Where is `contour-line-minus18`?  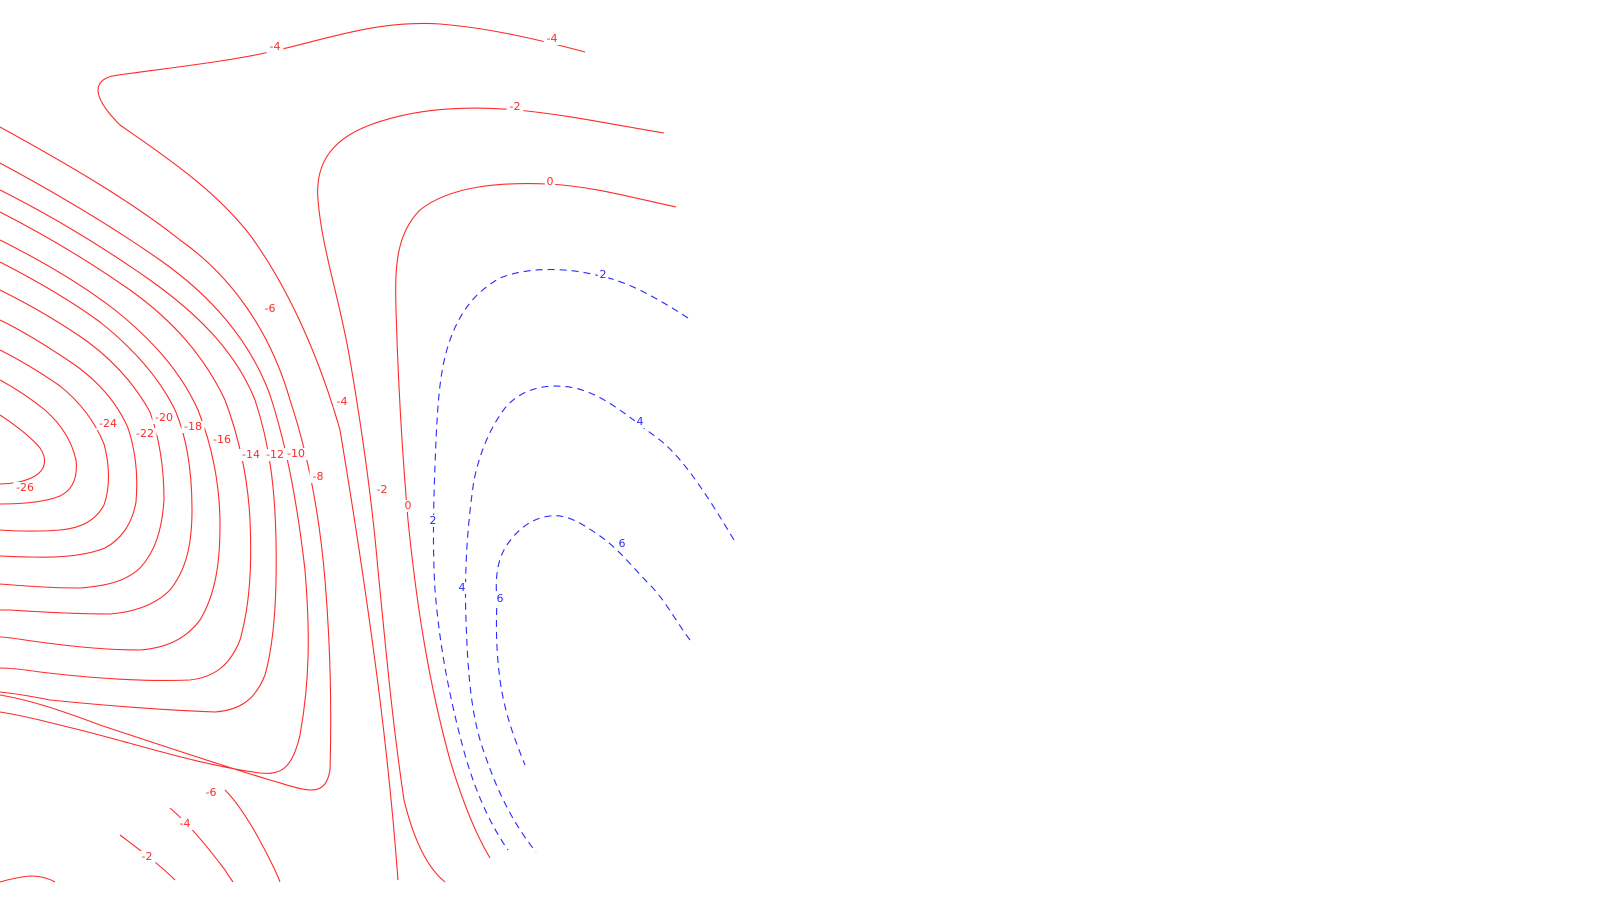
contour-line-minus18 is located at coordinates (82, 439).